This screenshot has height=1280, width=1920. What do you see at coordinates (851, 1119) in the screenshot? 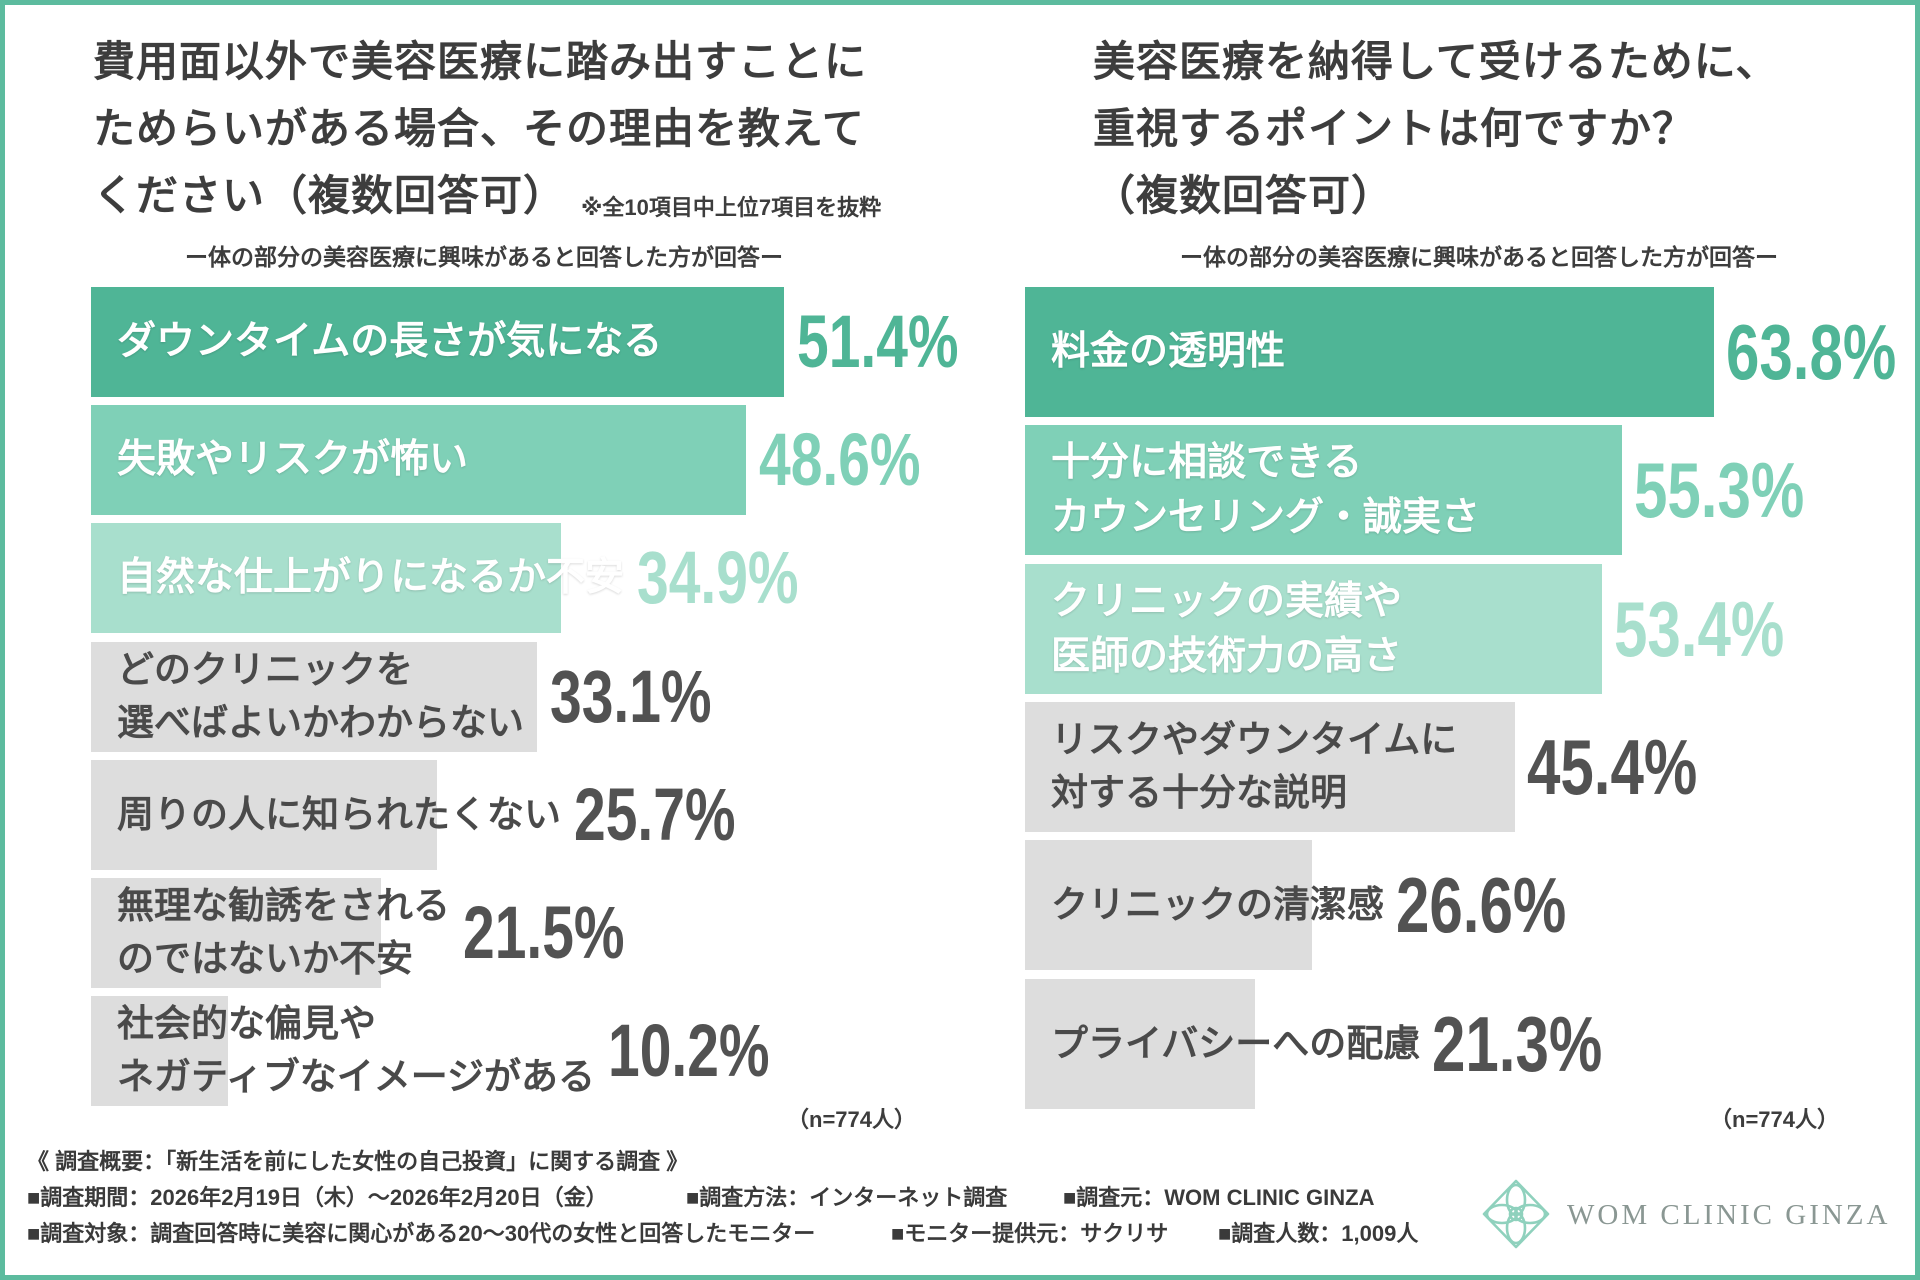
I see `left-chart-sample-size: （n=774人）` at bounding box center [851, 1119].